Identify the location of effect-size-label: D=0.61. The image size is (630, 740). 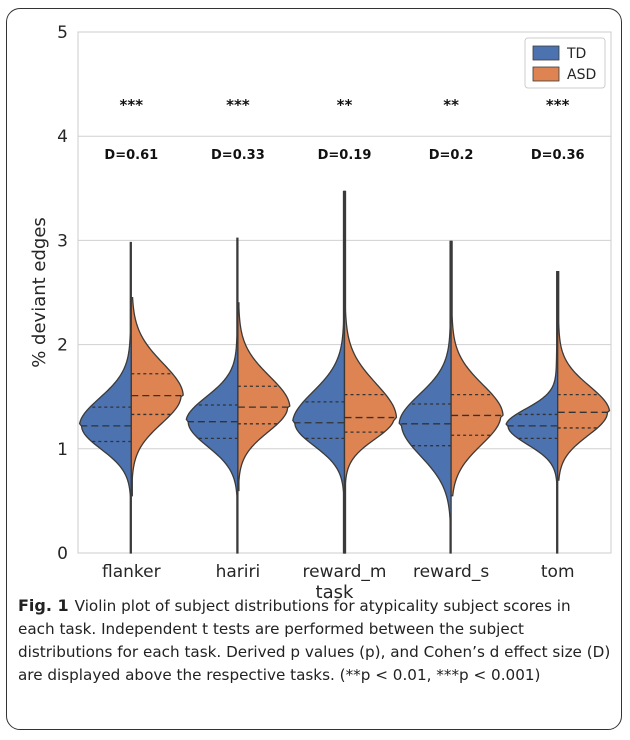
(131, 155).